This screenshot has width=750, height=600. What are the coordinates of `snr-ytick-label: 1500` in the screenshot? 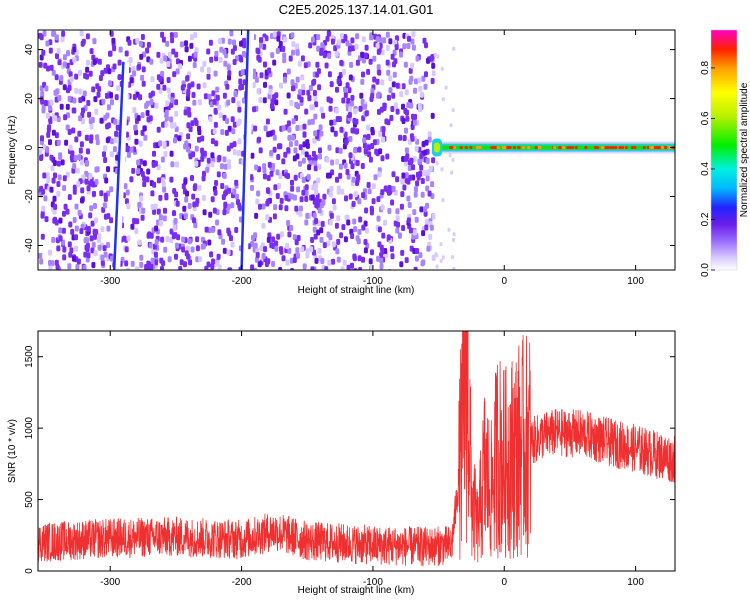 It's located at (29, 356).